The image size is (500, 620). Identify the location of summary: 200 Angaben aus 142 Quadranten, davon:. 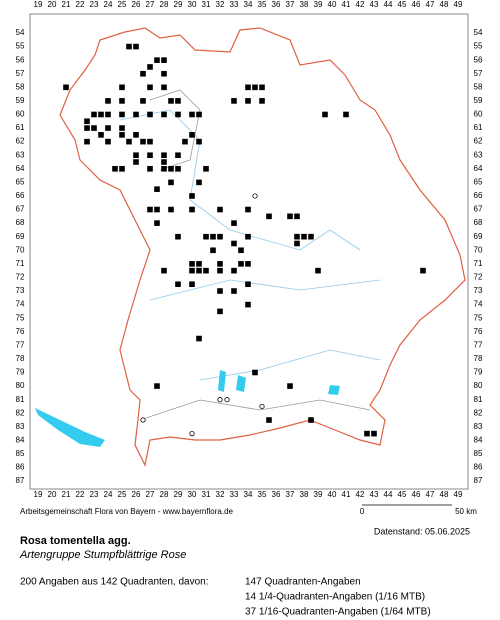
(114, 582).